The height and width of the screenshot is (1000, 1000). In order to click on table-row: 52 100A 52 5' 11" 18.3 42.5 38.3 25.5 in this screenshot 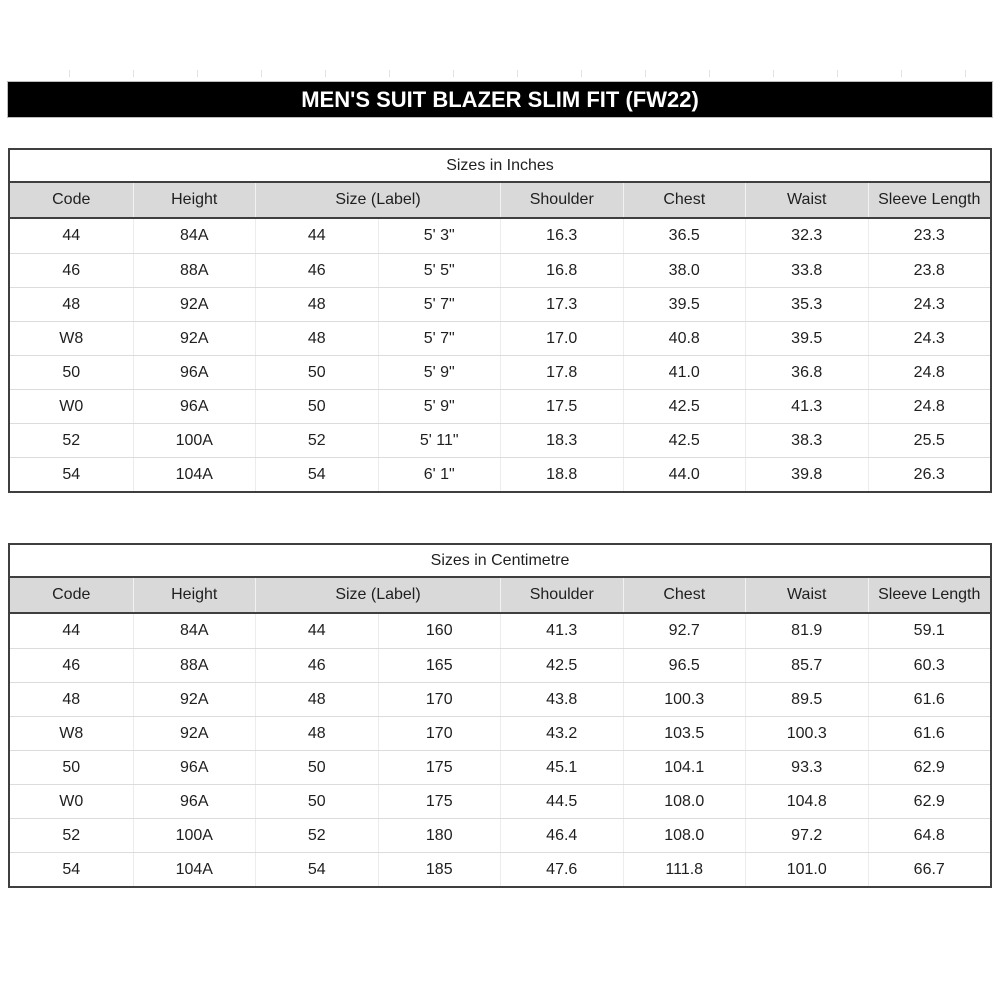, I will do `click(500, 440)`.